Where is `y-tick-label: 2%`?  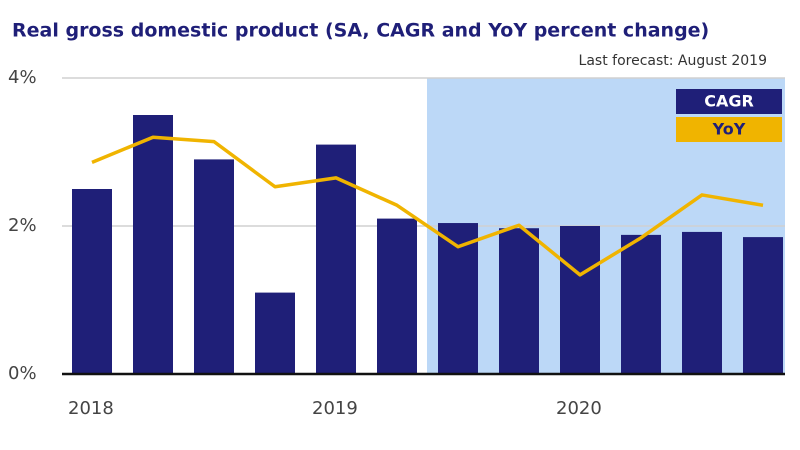 y-tick-label: 2% is located at coordinates (22, 225).